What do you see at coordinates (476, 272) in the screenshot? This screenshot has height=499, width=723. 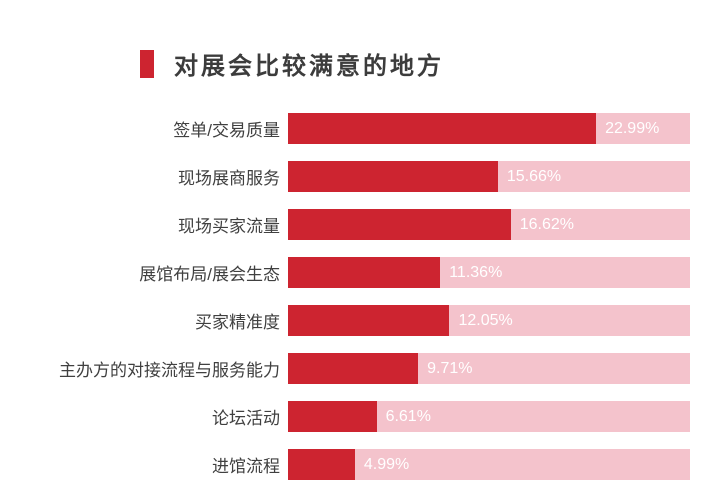 I see `value-label: 11.36%` at bounding box center [476, 272].